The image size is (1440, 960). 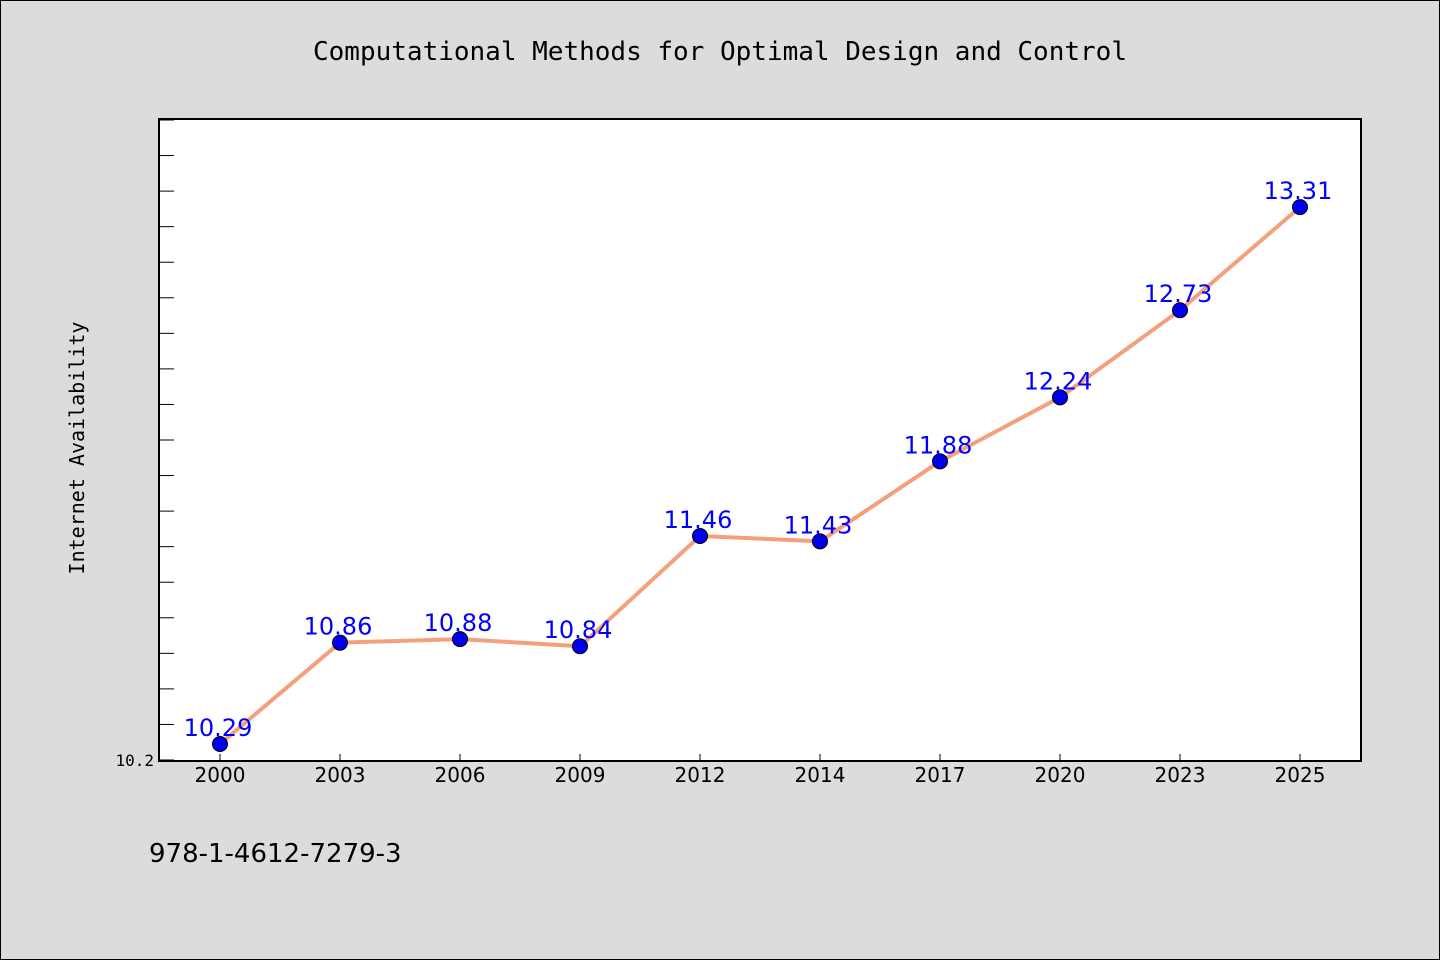 What do you see at coordinates (220, 775) in the screenshot?
I see `x-tick-label: 2000` at bounding box center [220, 775].